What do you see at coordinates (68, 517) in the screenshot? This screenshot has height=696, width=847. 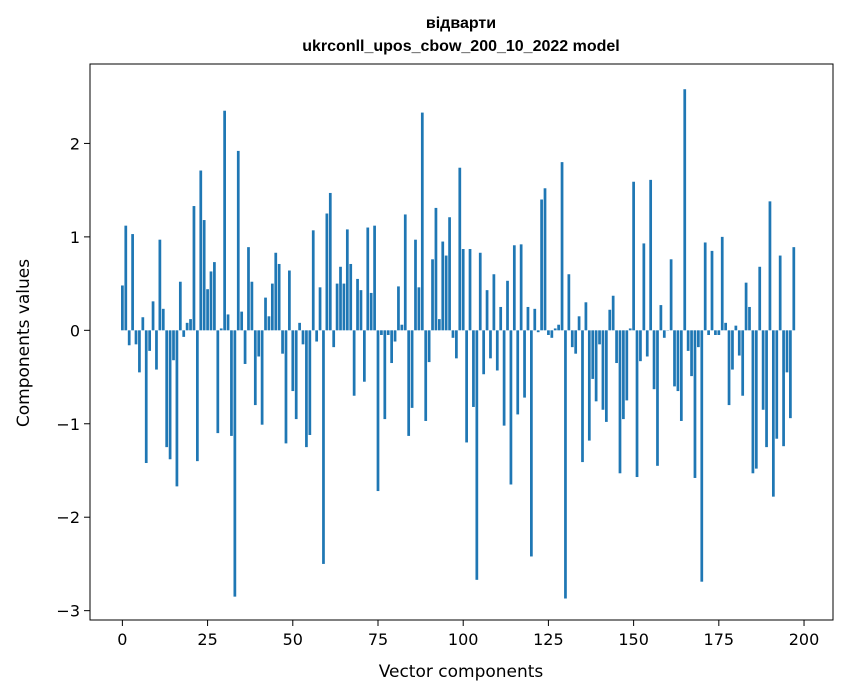 I see `y-tick-label: −2` at bounding box center [68, 517].